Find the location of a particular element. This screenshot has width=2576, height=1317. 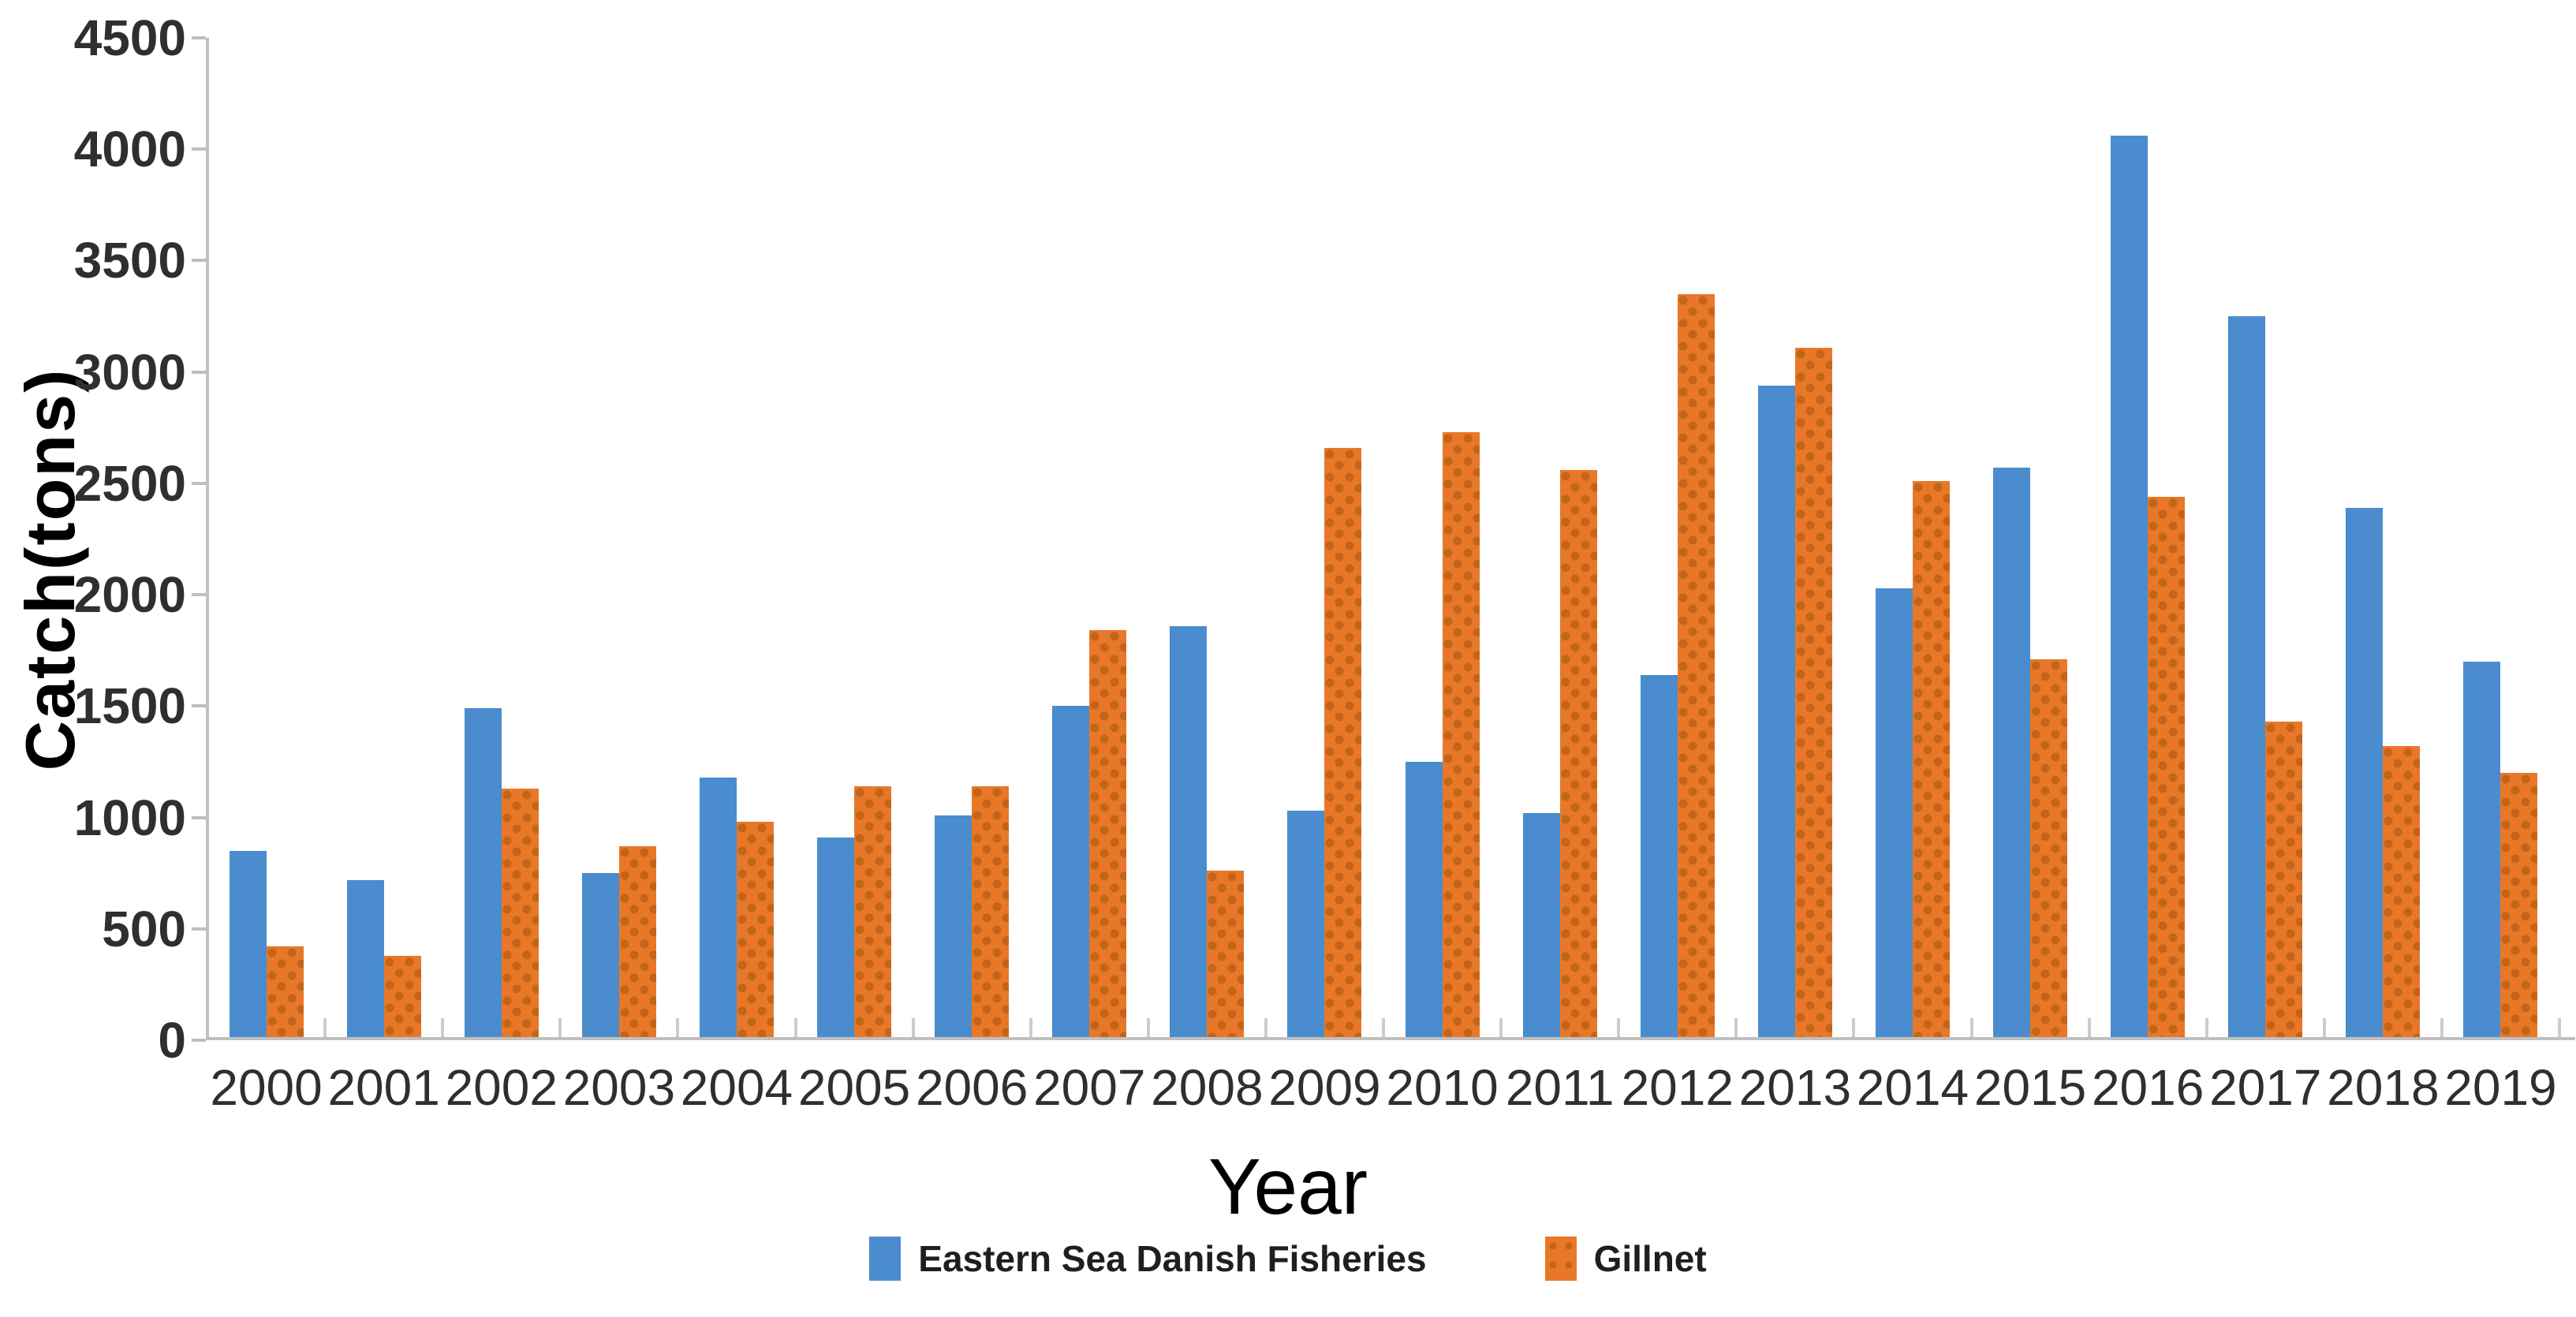

bar-group-2007 is located at coordinates (1089, 539).